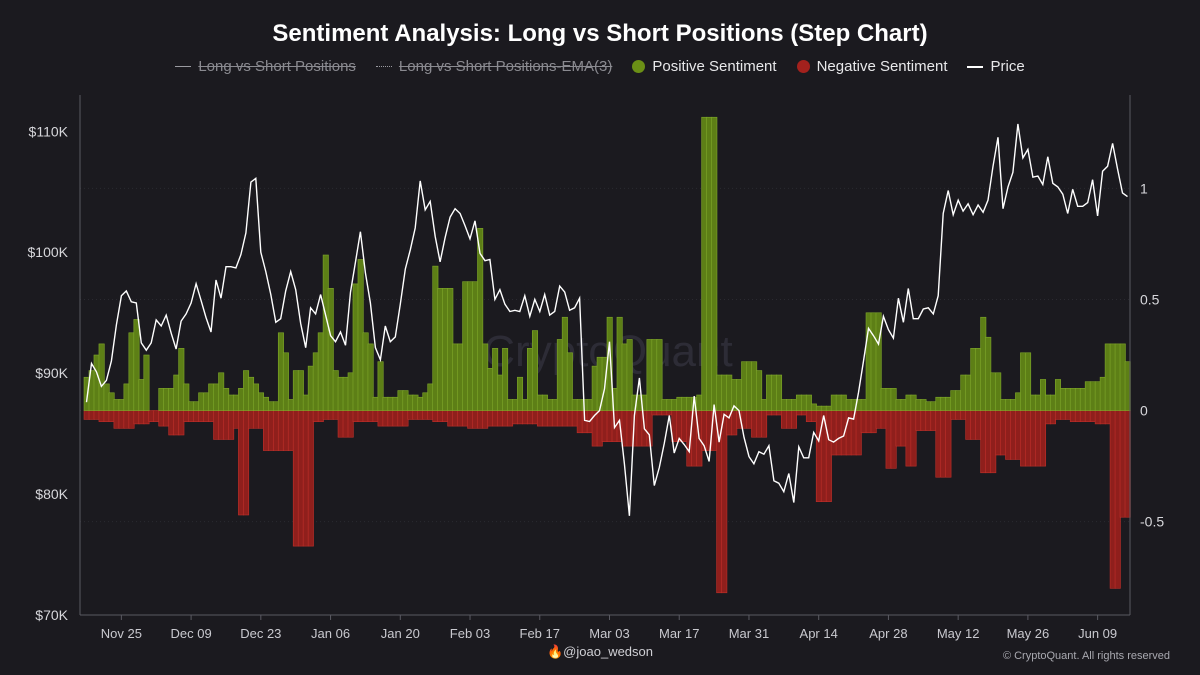 This screenshot has width=1200, height=675. What do you see at coordinates (882, 66) in the screenshot?
I see `legend-label: Negative Sentiment` at bounding box center [882, 66].